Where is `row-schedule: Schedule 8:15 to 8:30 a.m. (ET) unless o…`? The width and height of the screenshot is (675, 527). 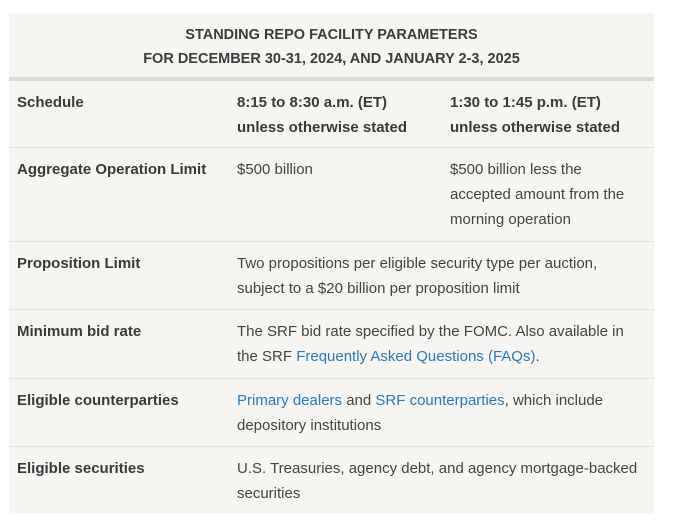
row-schedule: Schedule 8:15 to 8:30 a.m. (ET) unless o… is located at coordinates (331, 114).